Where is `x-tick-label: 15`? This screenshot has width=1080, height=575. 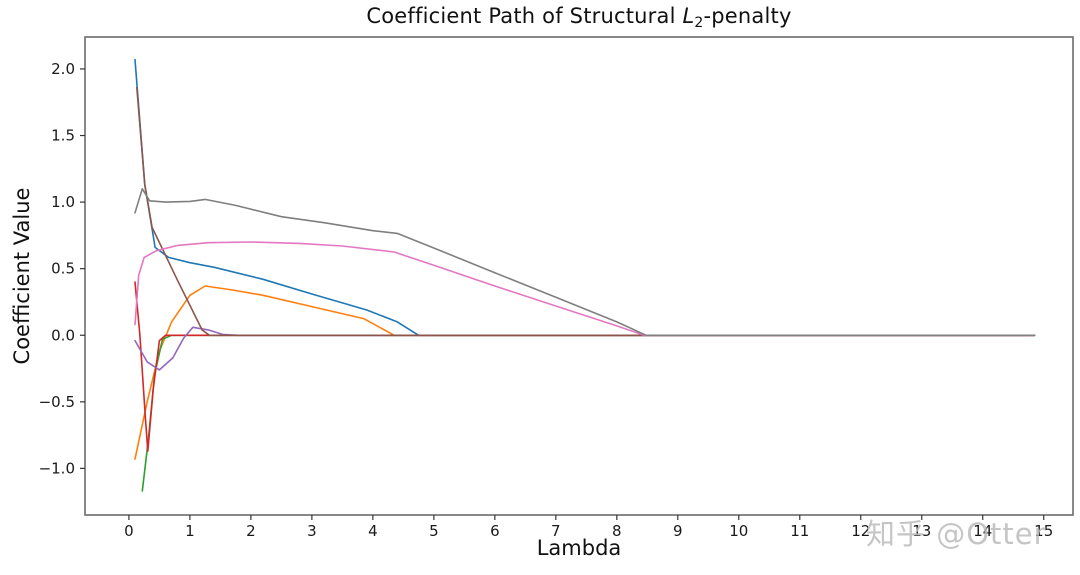
x-tick-label: 15 is located at coordinates (1043, 531).